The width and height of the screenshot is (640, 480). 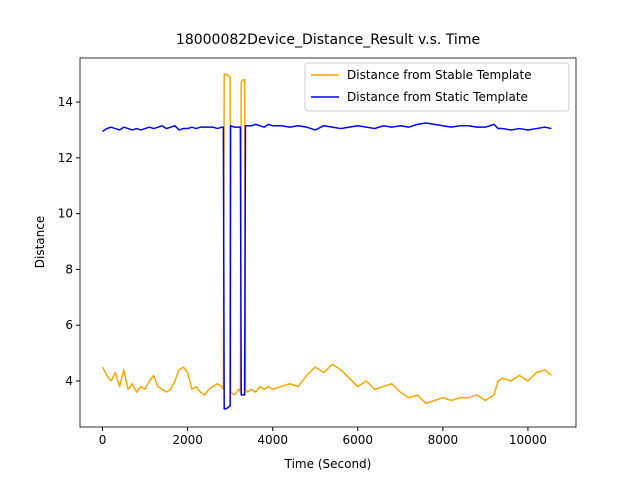 What do you see at coordinates (439, 75) in the screenshot?
I see `legend-label: Distance from Stable Template` at bounding box center [439, 75].